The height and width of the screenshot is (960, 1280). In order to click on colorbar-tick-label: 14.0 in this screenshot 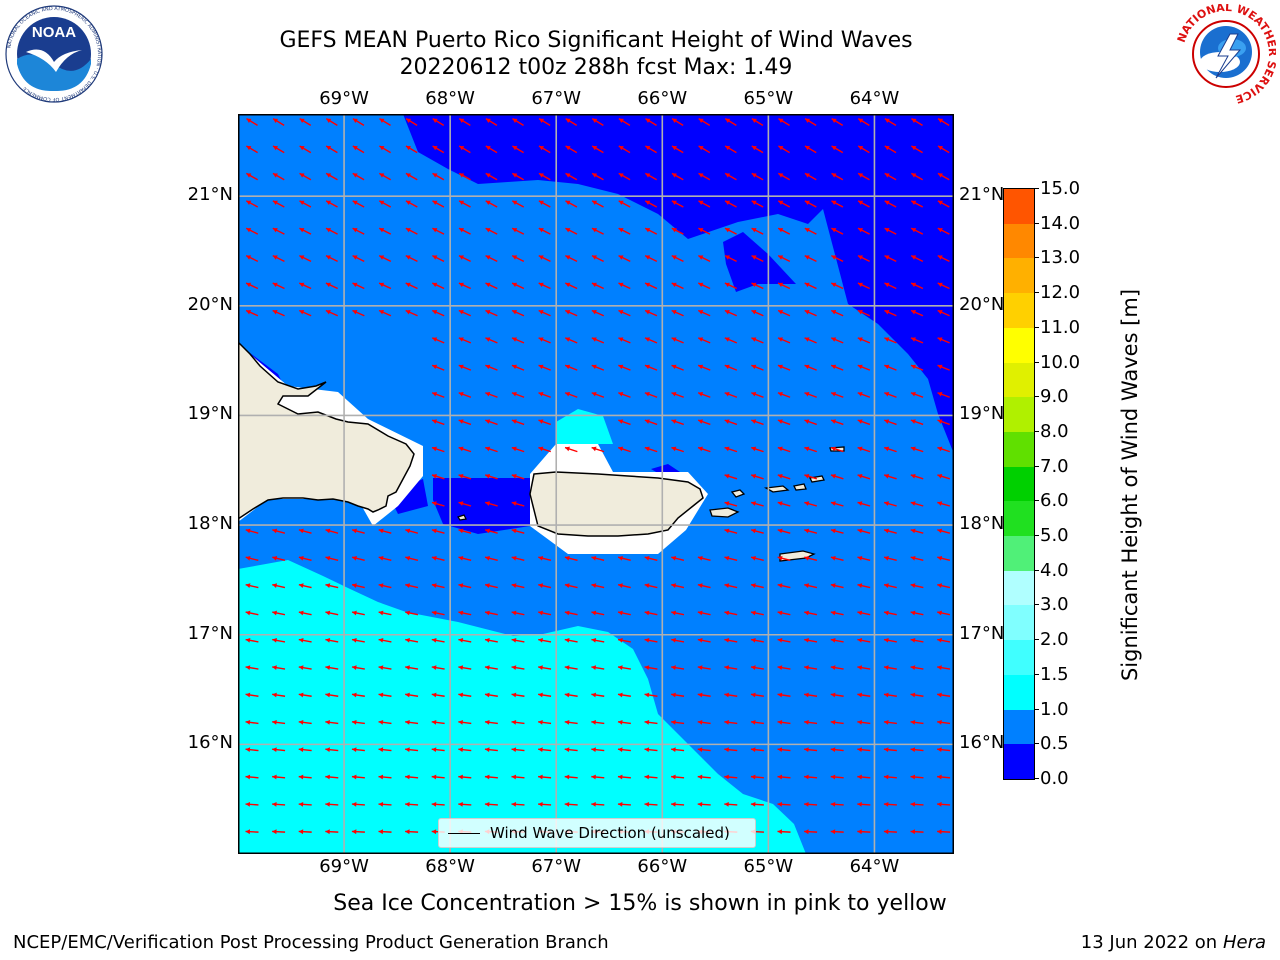, I will do `click(1060, 223)`.